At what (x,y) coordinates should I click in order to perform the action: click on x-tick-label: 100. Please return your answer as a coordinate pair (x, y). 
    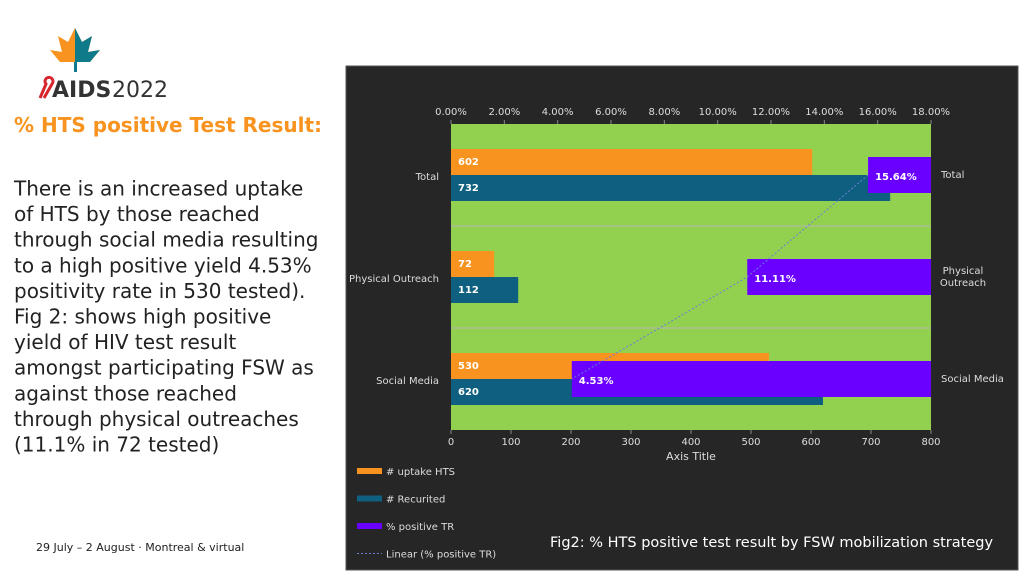
    Looking at the image, I should click on (510, 442).